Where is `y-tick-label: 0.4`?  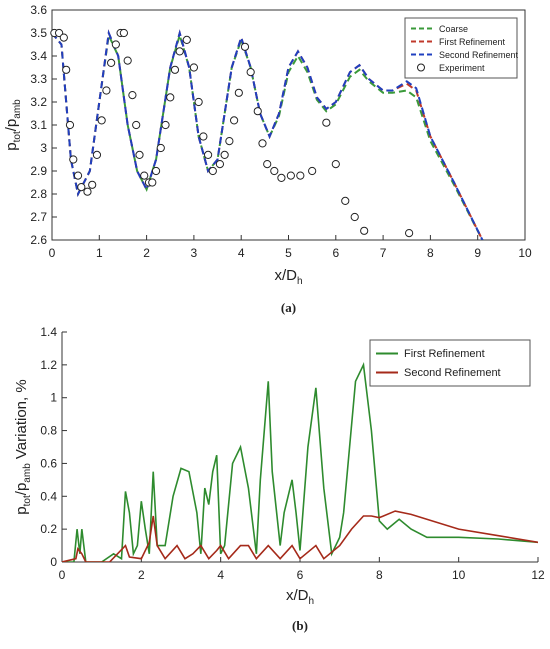
y-tick-label: 0.4 is located at coordinates (48, 496).